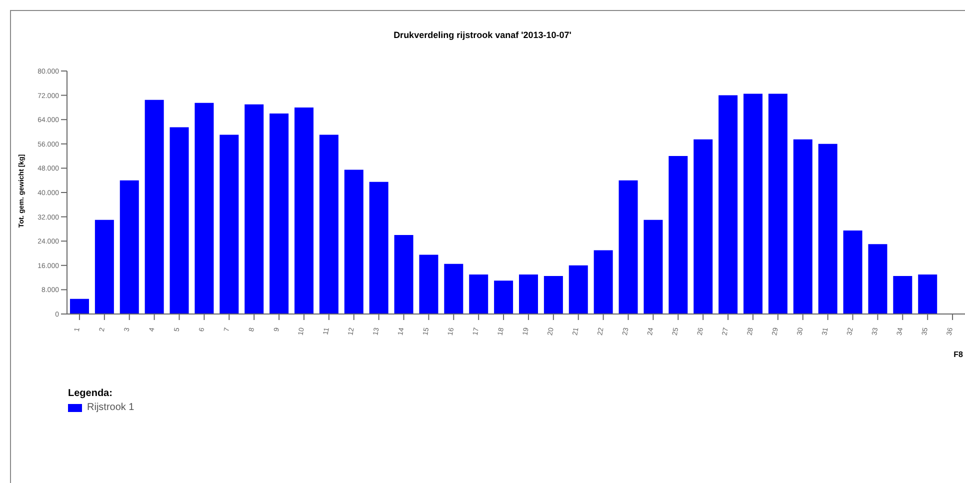  What do you see at coordinates (110, 407) in the screenshot?
I see `legend-label: Rijstrook 1` at bounding box center [110, 407].